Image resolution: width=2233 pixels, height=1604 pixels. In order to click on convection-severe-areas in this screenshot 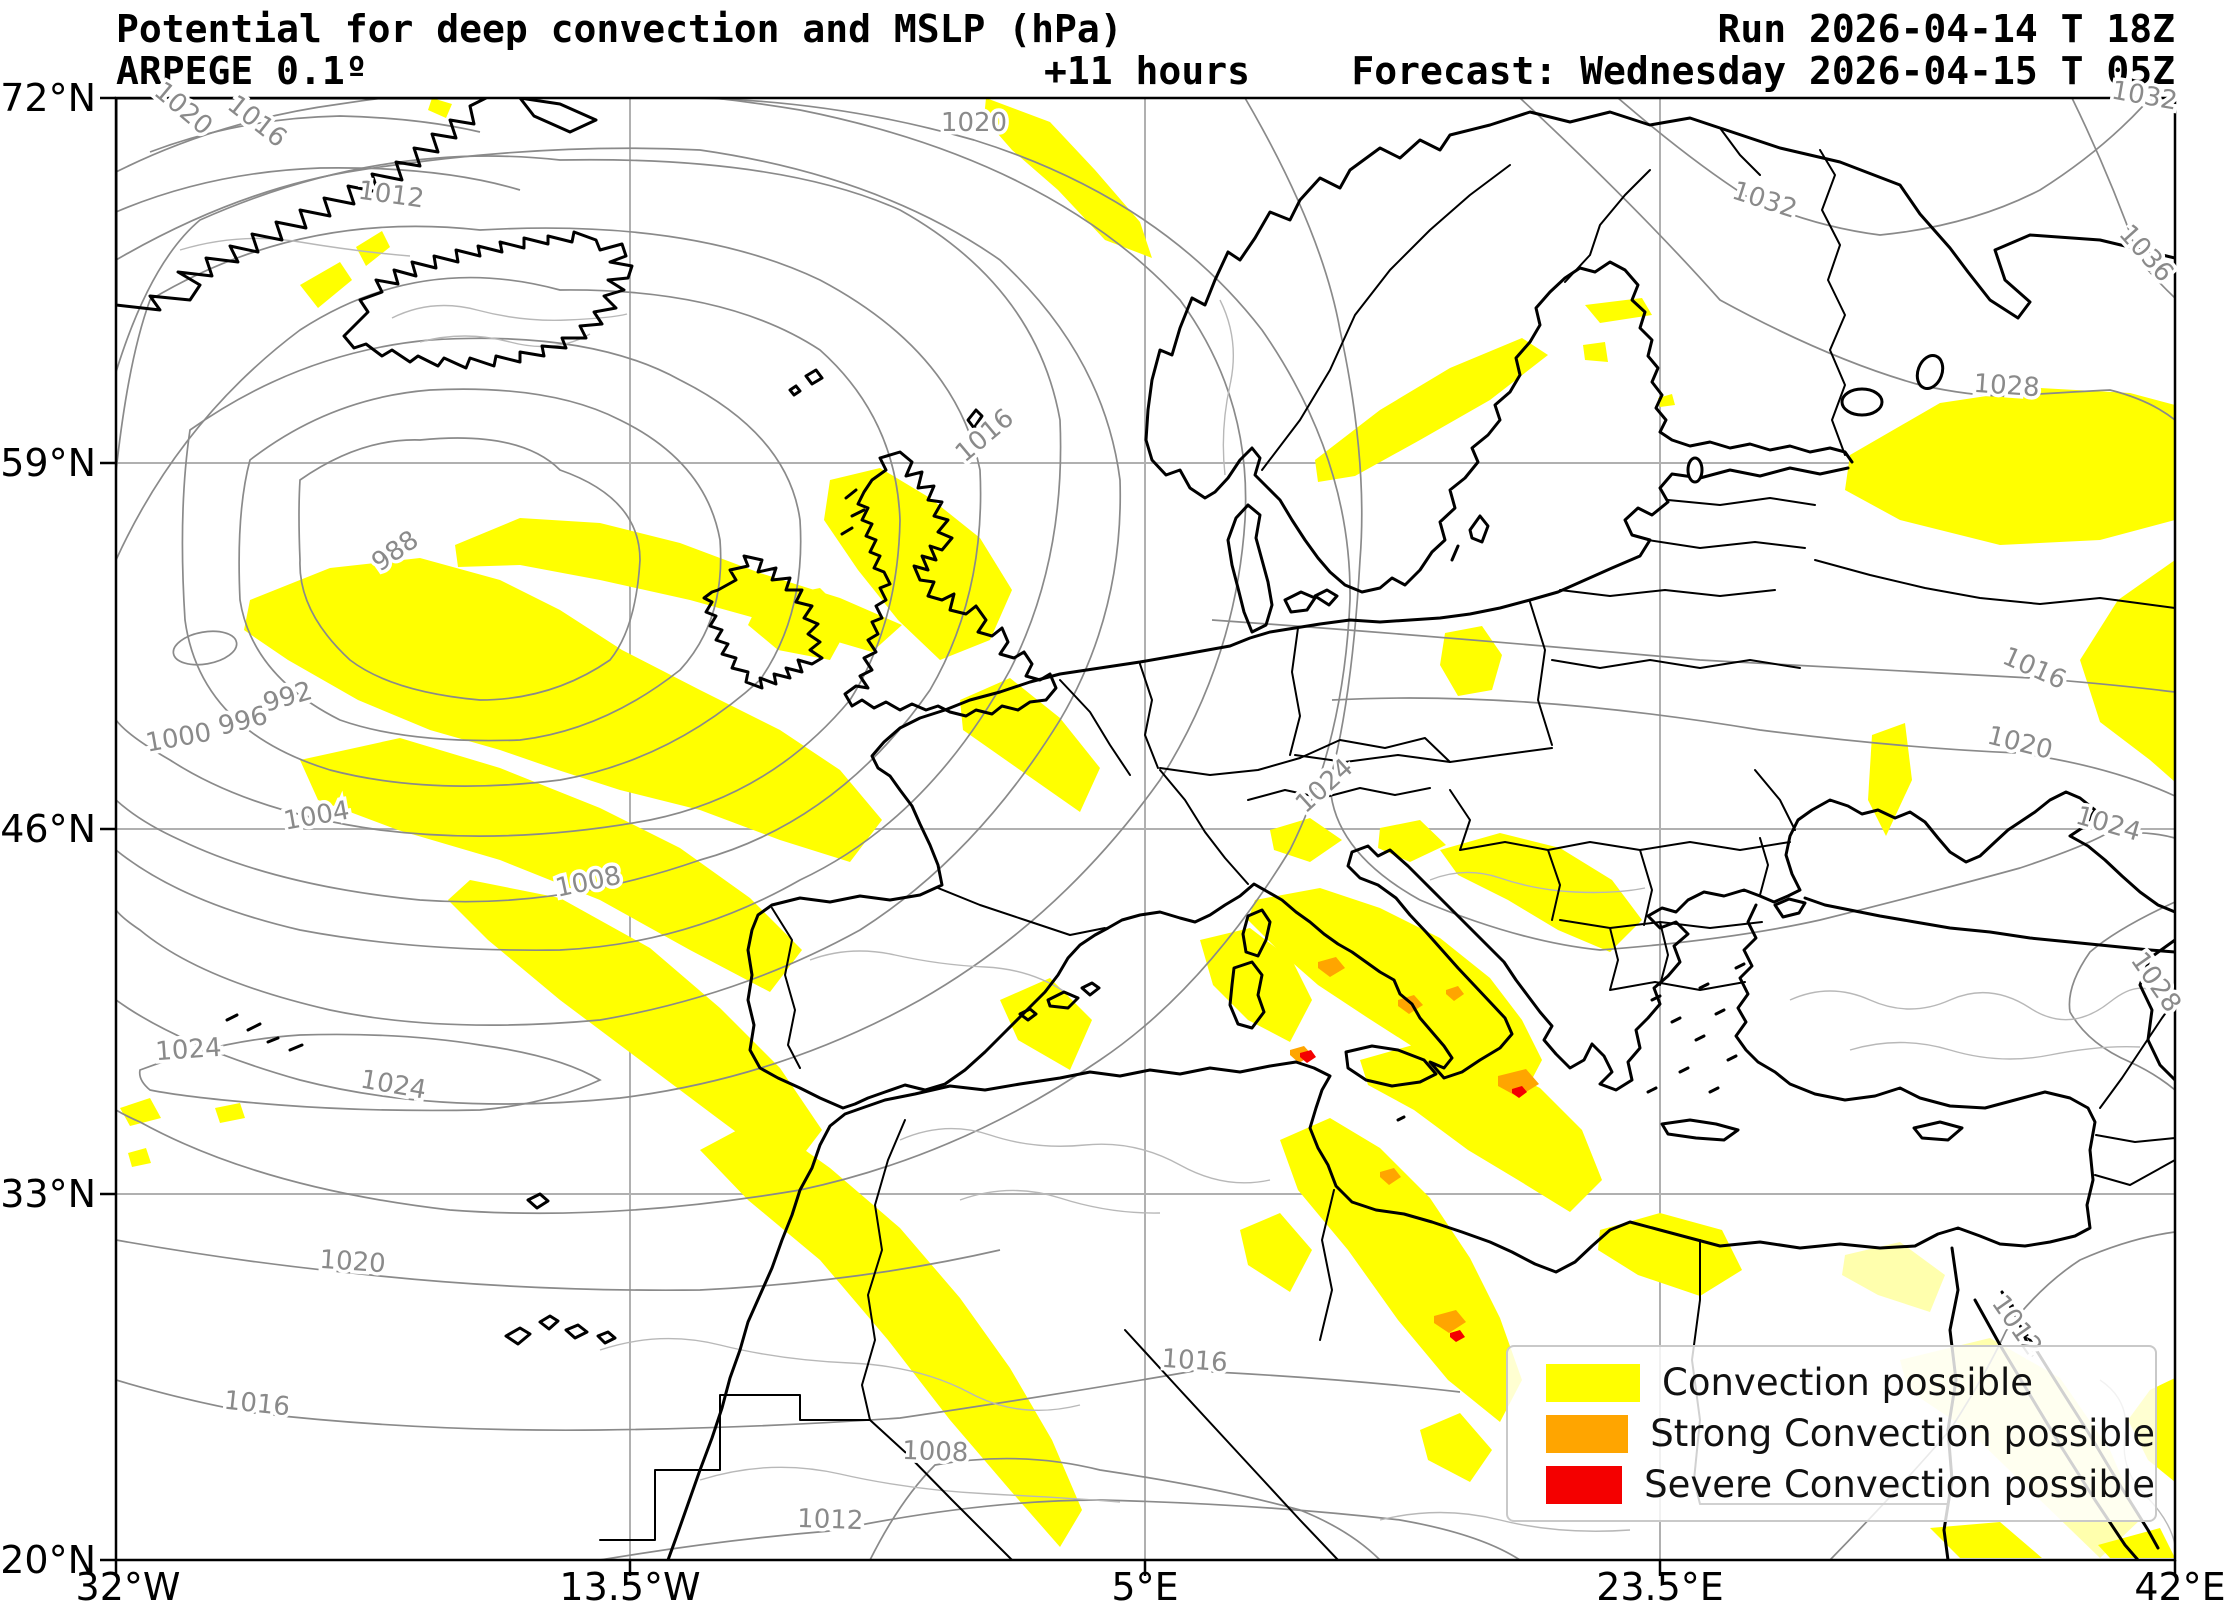, I will do `click(1413, 1196)`.